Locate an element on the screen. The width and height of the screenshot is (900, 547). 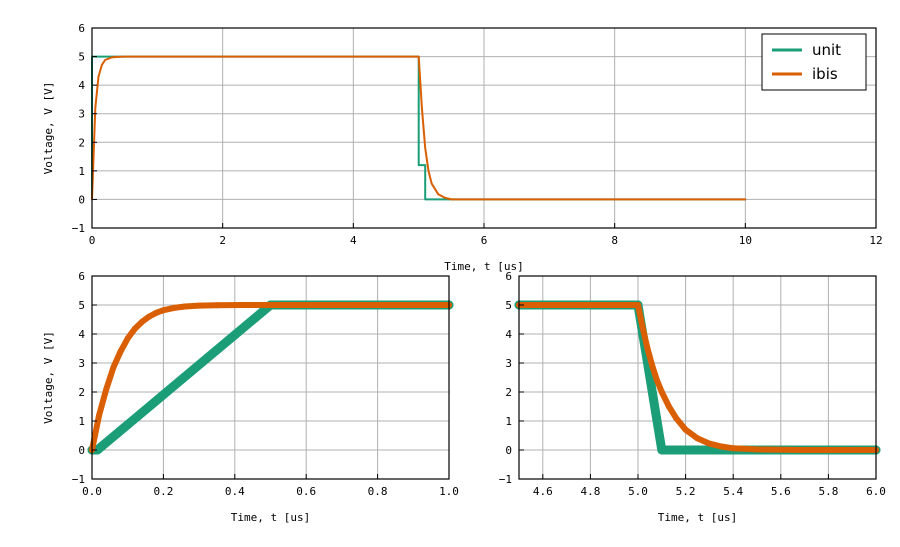
x-tick-label: 5.6 is located at coordinates (781, 491).